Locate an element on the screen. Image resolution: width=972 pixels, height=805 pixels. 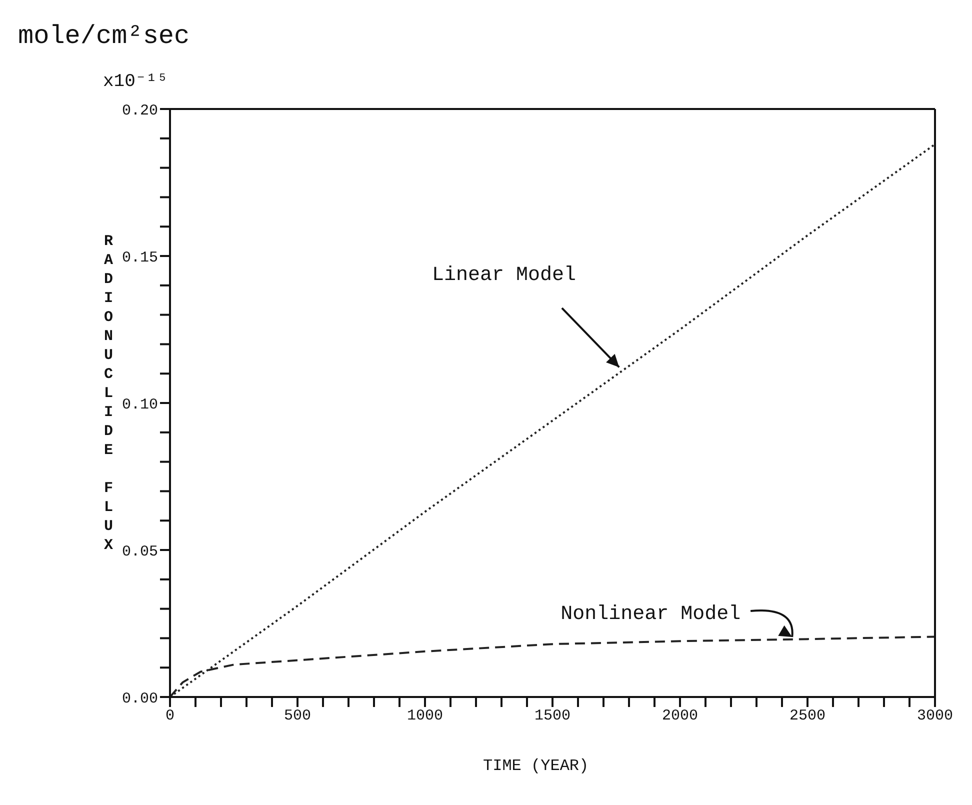
text: mole/cm²sec is located at coordinates (104, 36).